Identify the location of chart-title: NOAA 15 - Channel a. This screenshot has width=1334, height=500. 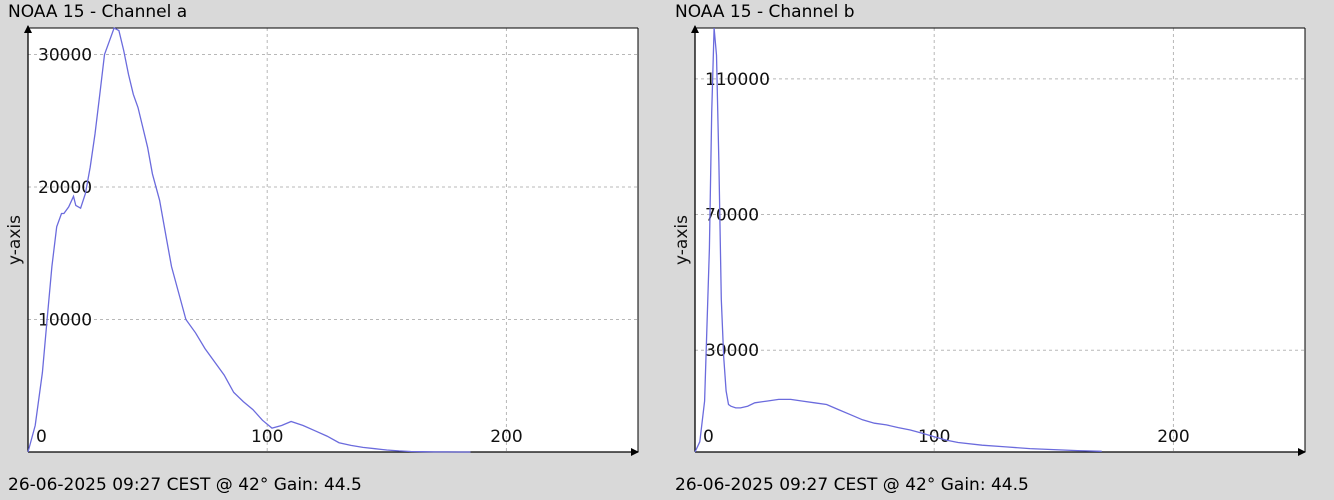
(98, 12).